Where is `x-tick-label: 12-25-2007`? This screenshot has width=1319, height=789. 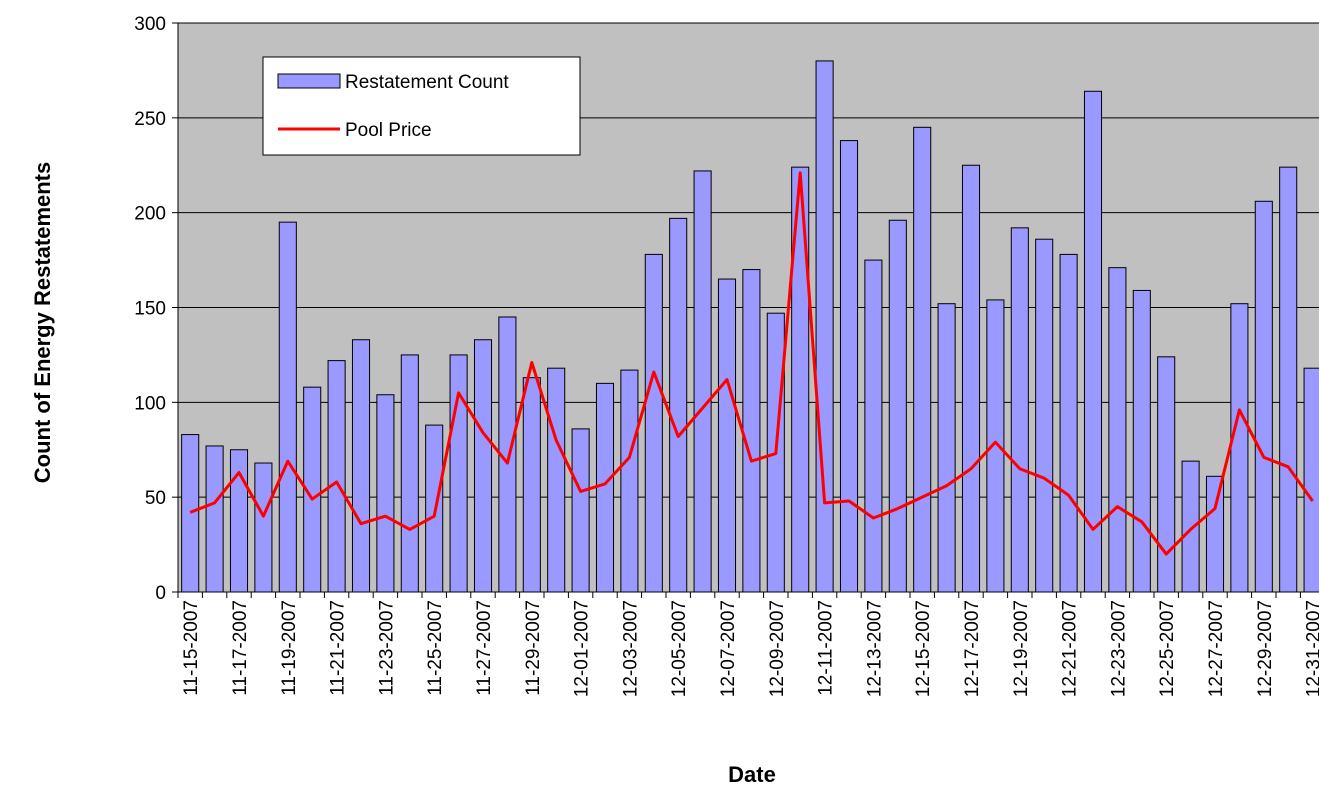
x-tick-label: 12-25-2007 is located at coordinates (1167, 648).